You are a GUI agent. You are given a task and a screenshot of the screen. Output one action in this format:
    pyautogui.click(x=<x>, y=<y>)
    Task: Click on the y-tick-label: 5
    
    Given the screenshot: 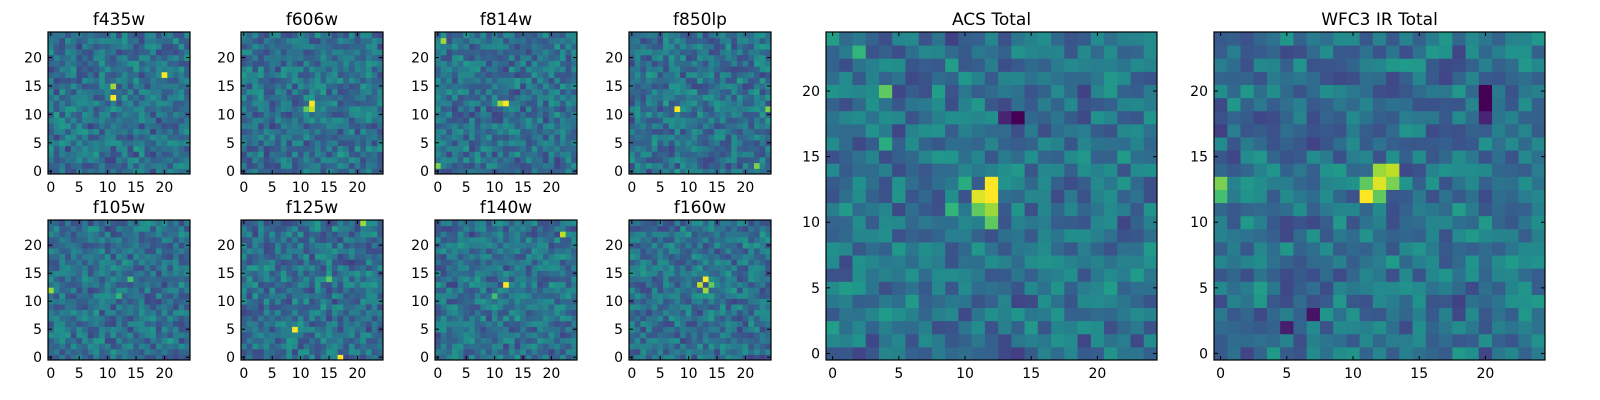 What is the action you would take?
    pyautogui.click(x=424, y=330)
    